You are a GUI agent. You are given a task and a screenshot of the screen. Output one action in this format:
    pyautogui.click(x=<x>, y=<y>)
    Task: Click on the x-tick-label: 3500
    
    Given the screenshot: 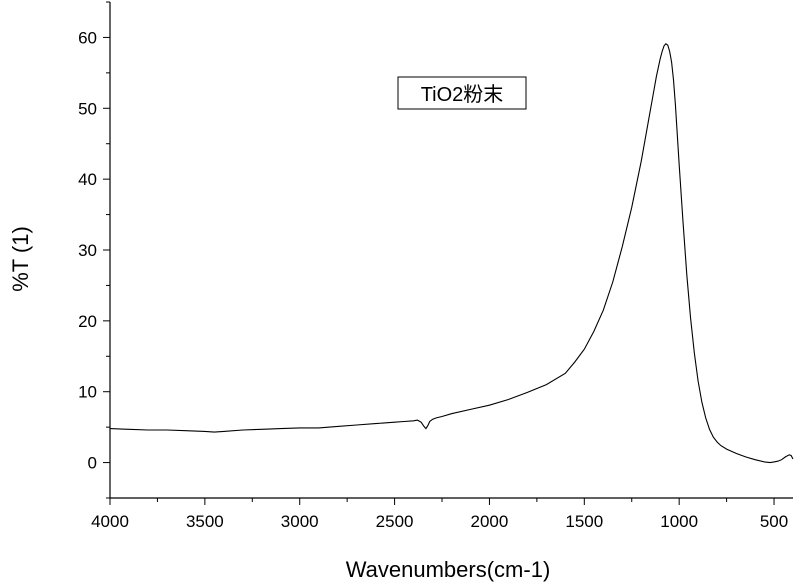 What is the action you would take?
    pyautogui.click(x=205, y=521)
    